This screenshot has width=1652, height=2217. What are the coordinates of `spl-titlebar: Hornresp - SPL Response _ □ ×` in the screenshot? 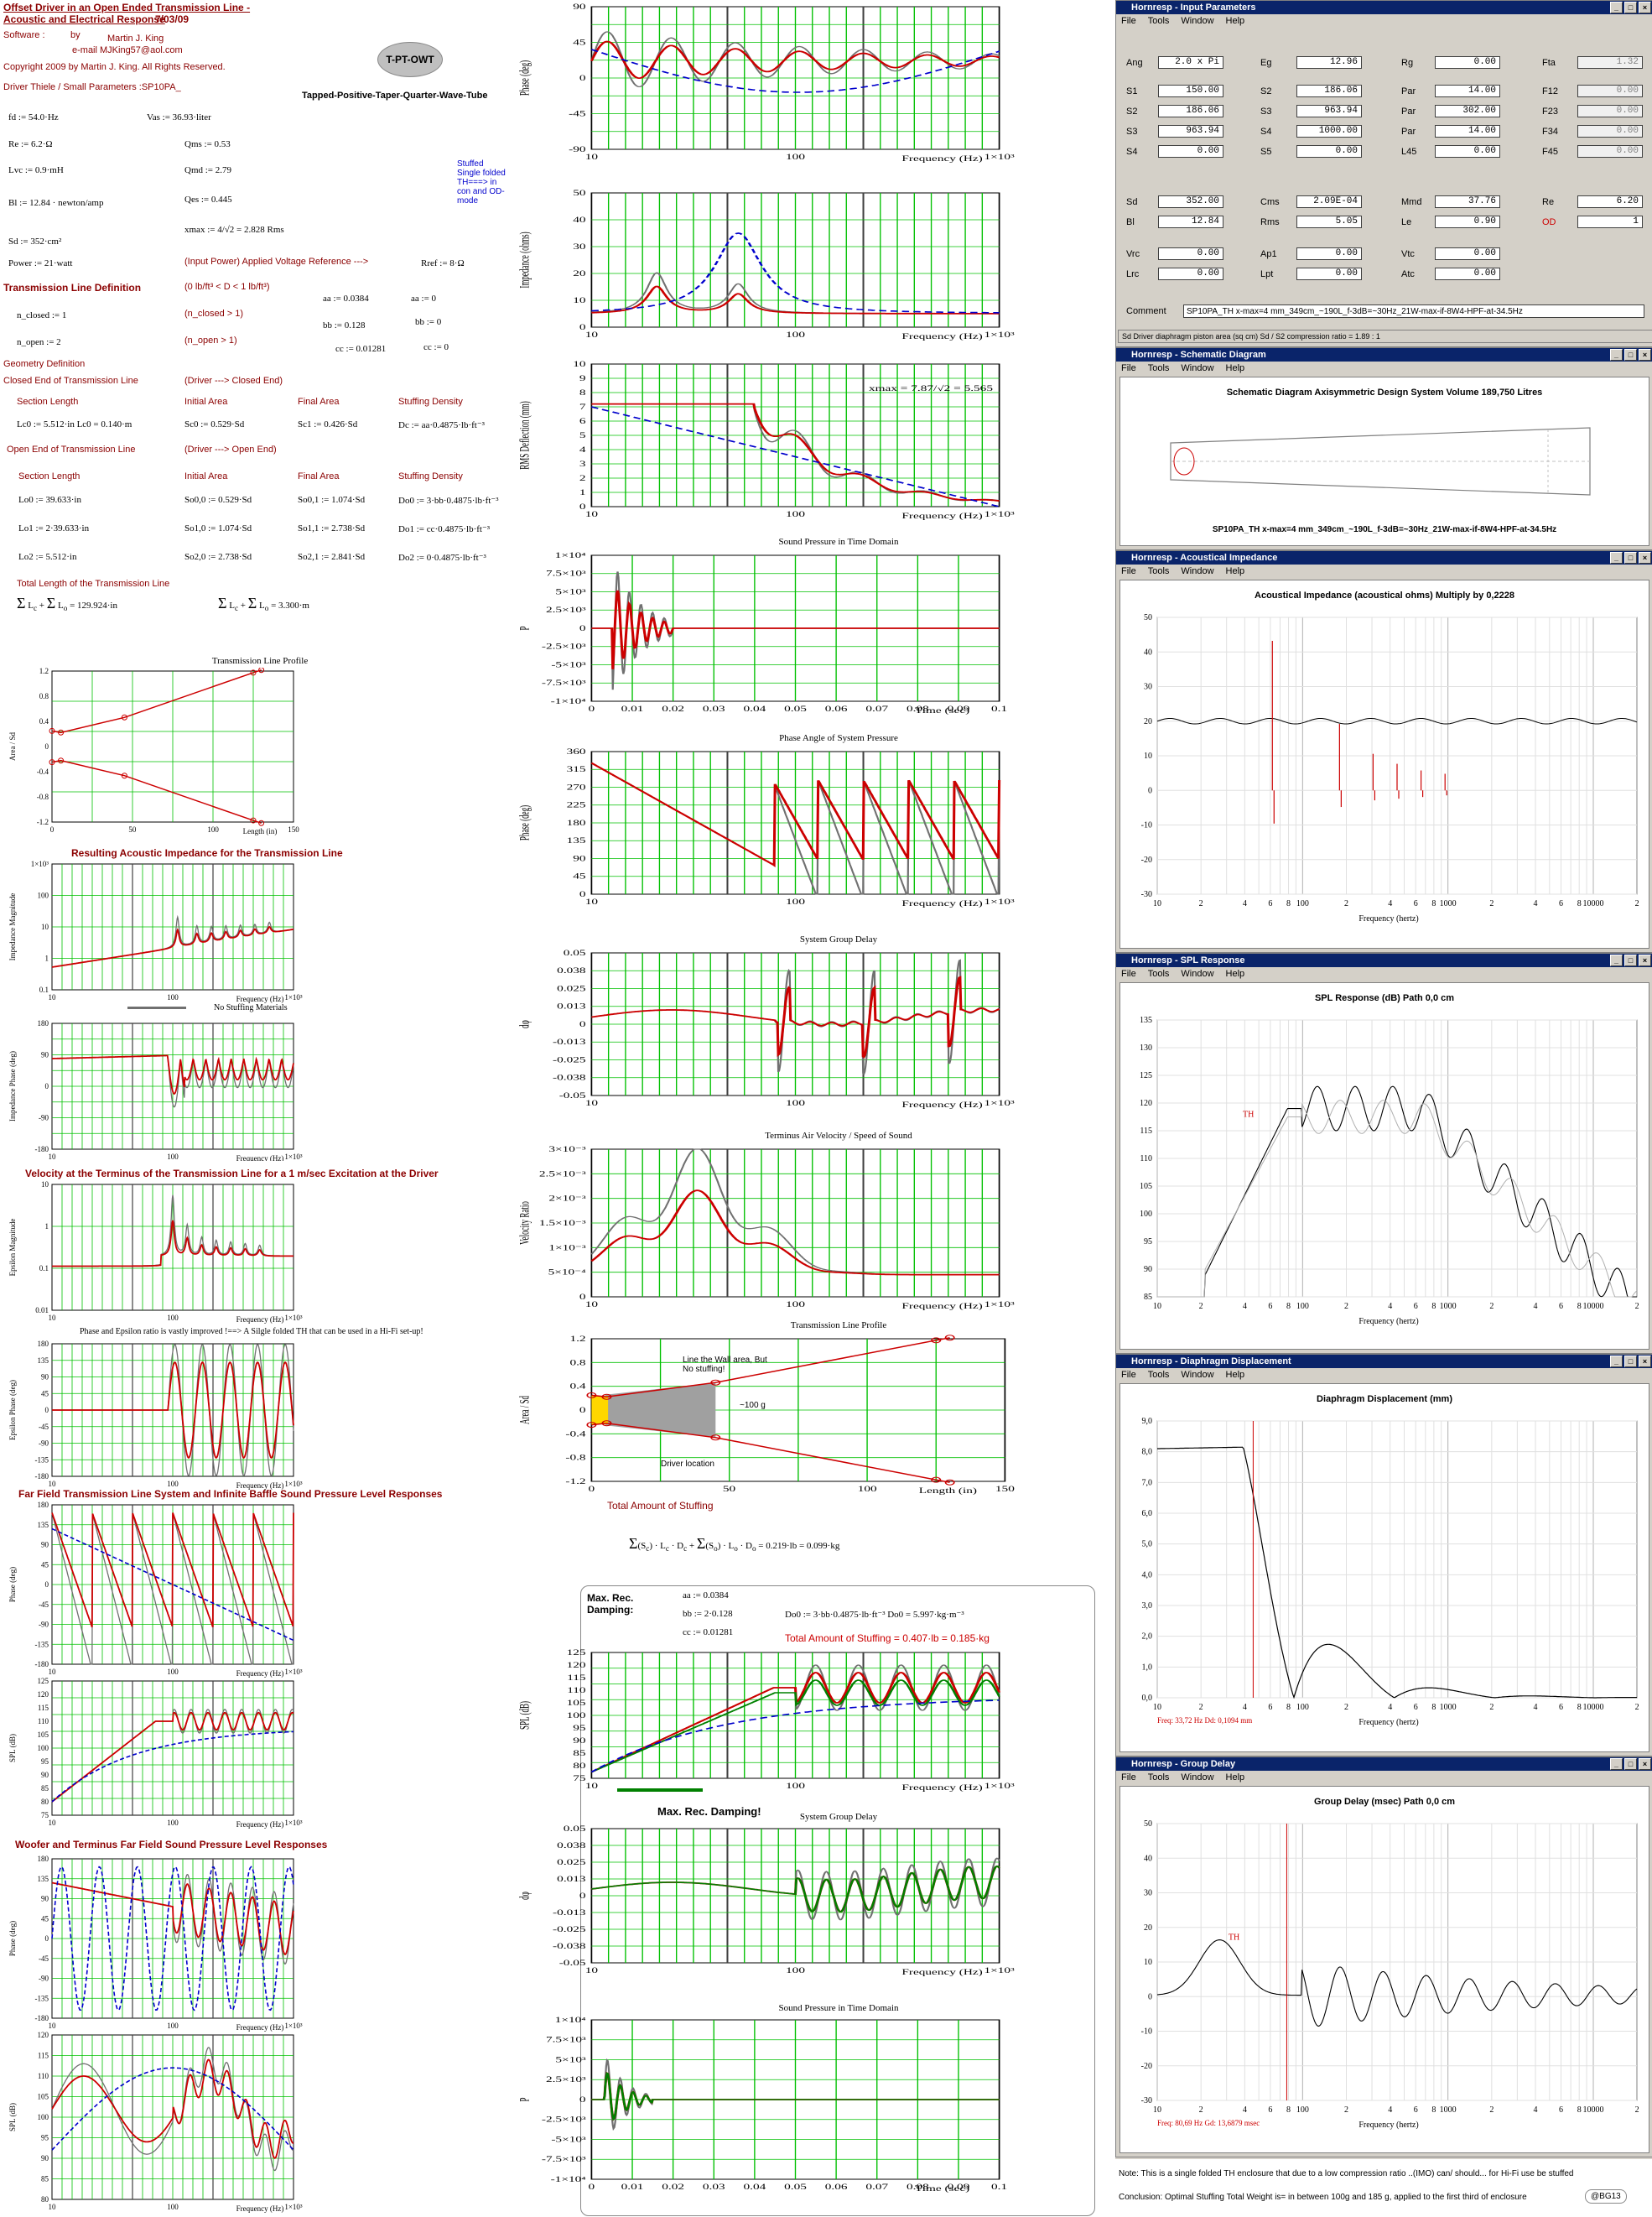 It's located at (1384, 960).